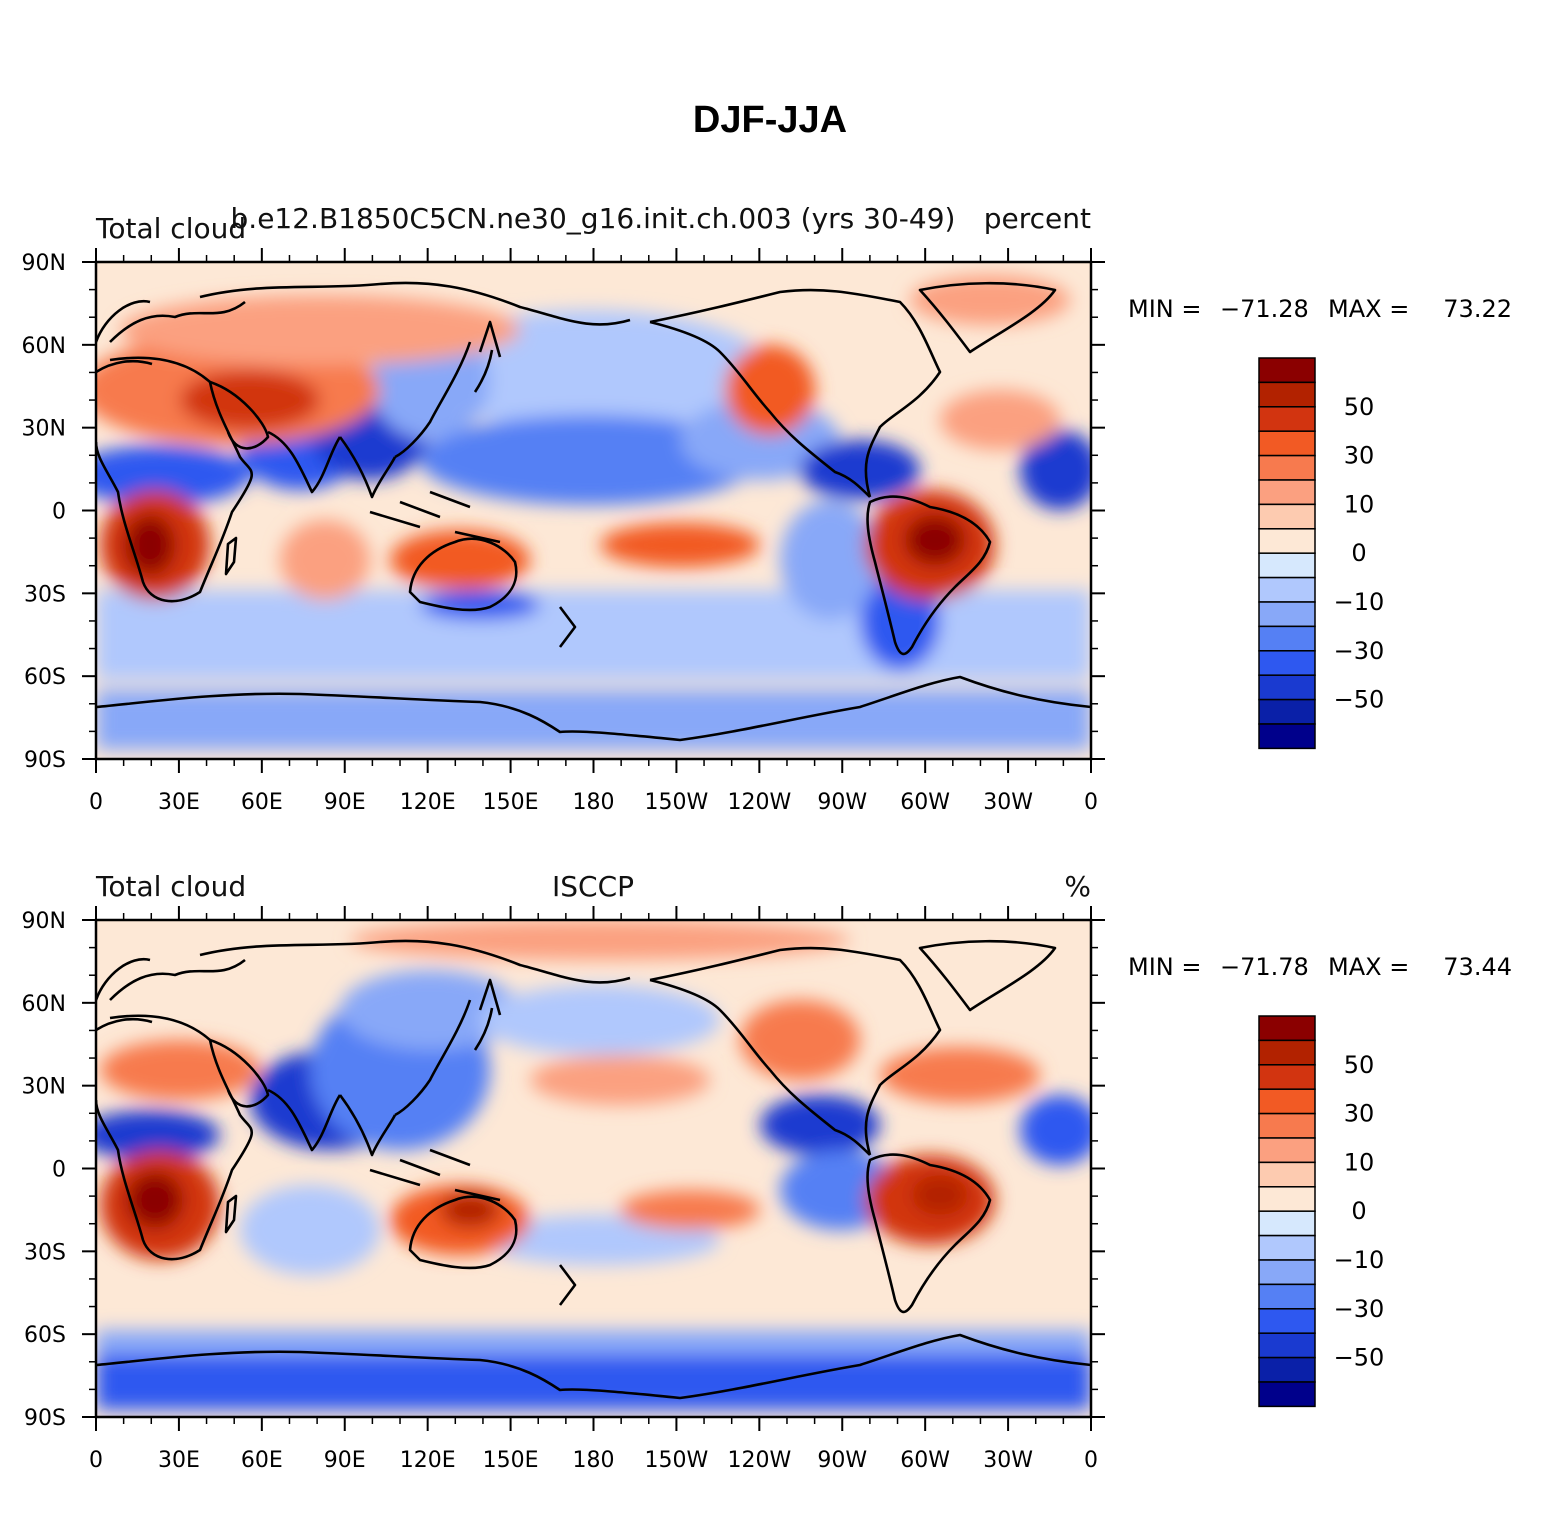 Image resolution: width=1541 pixels, height=1538 pixels. I want to click on panel-left-label: Total cloud, so click(170, 886).